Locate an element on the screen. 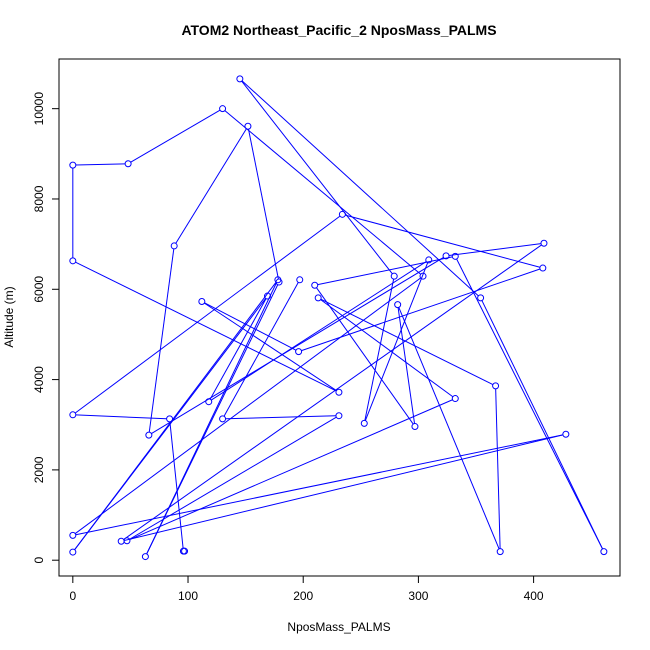  x-tick-label: 100 is located at coordinates (188, 596).